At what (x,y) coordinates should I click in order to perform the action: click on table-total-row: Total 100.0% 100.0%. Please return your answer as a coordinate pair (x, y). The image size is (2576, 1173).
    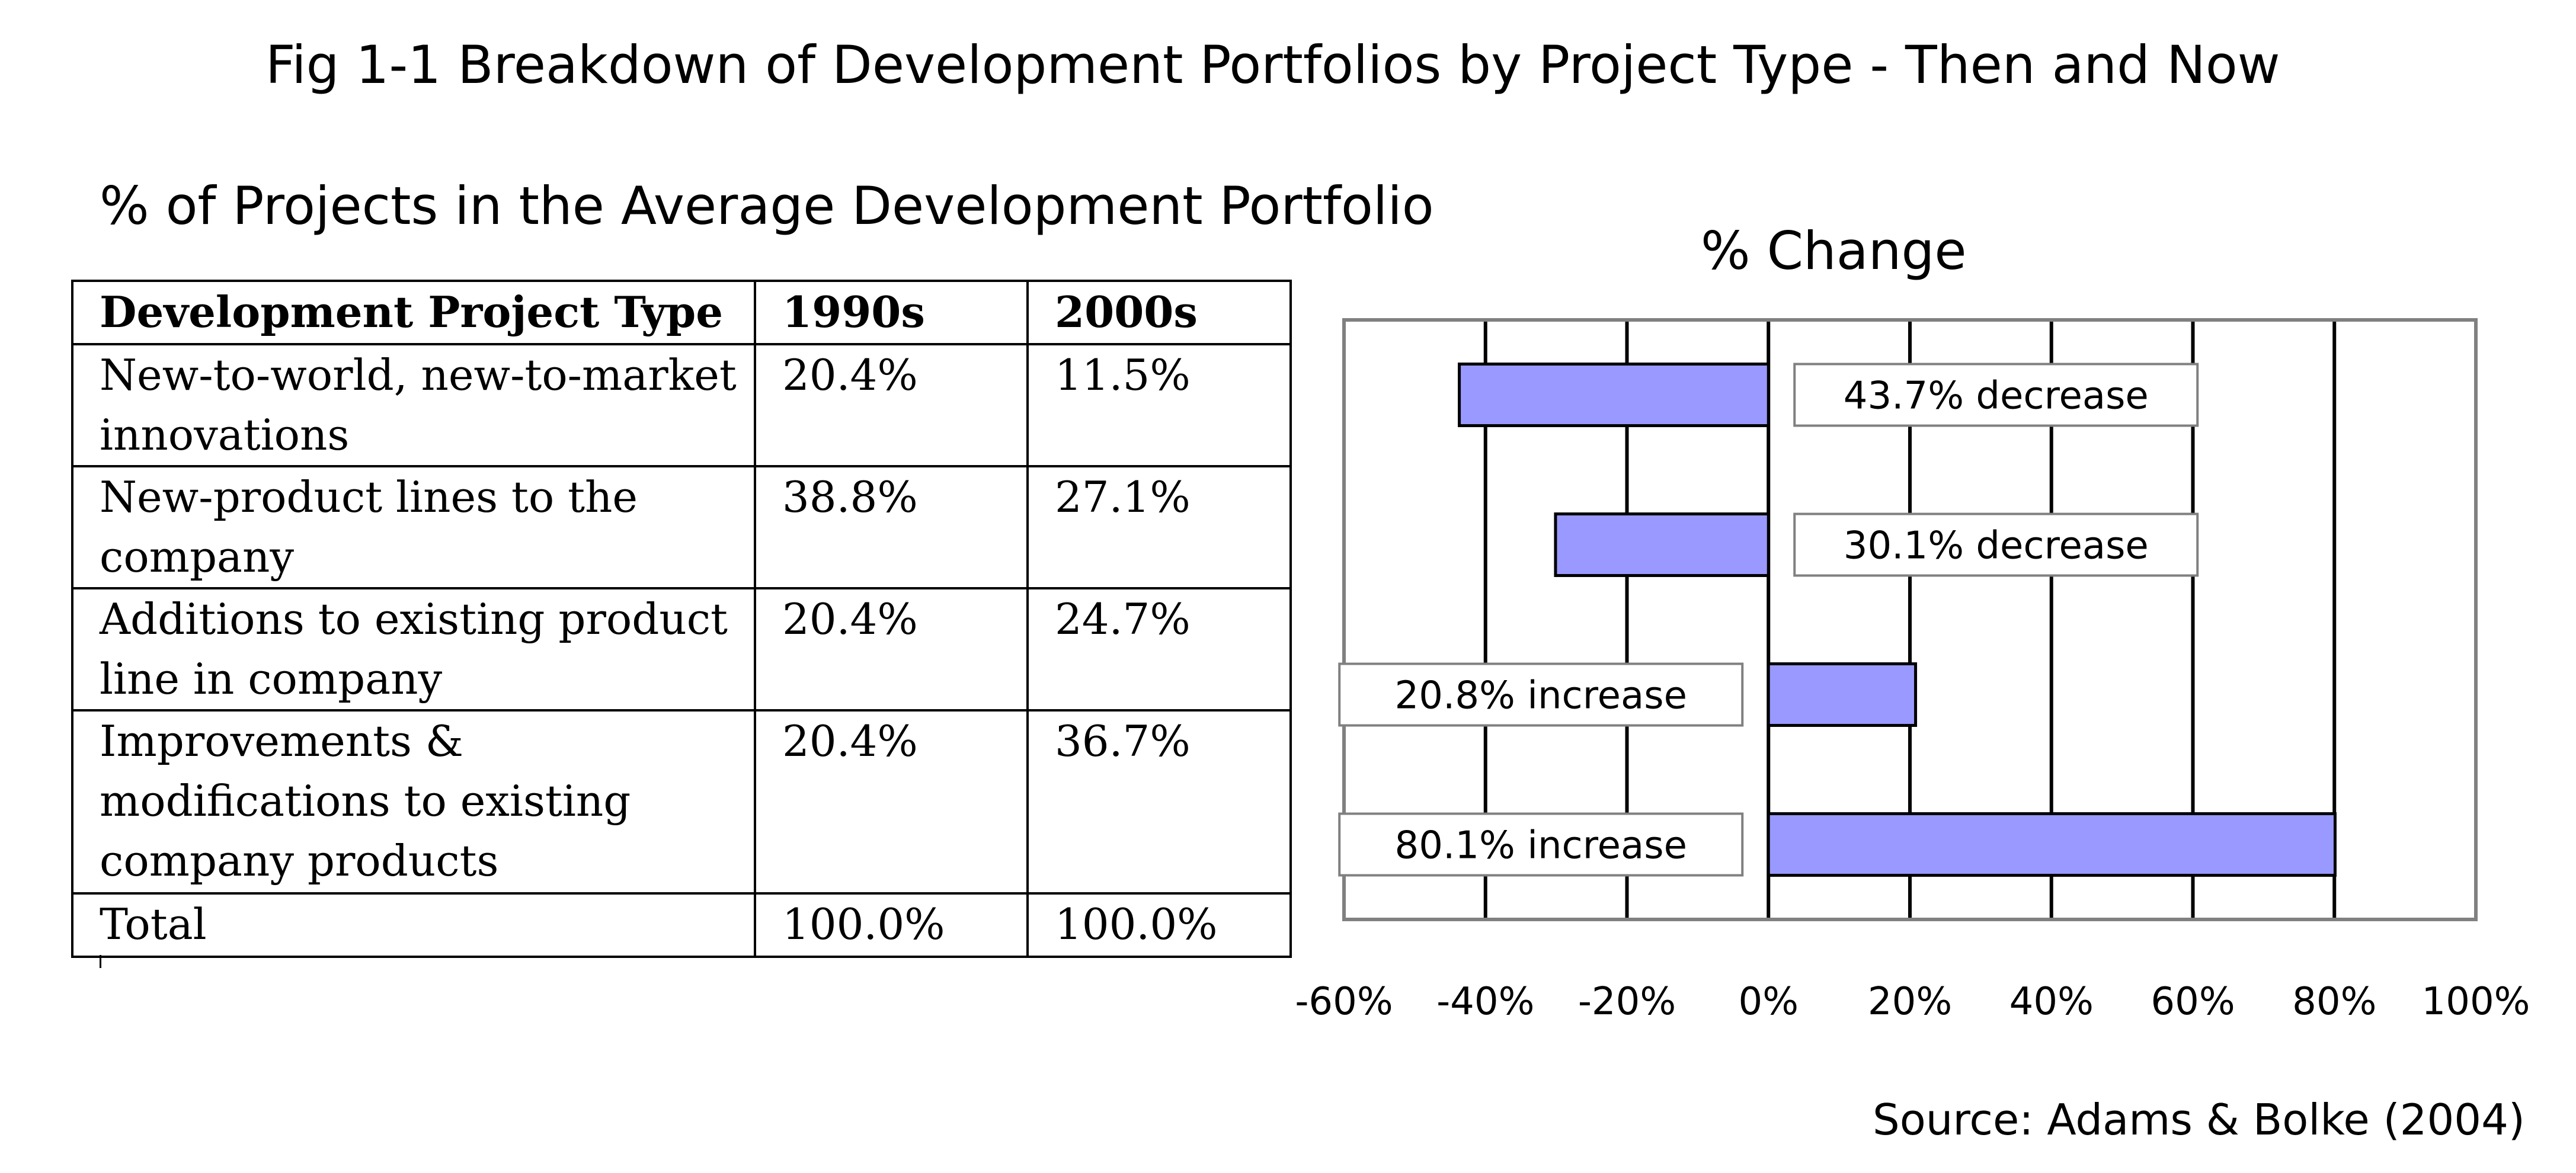
    Looking at the image, I should click on (681, 925).